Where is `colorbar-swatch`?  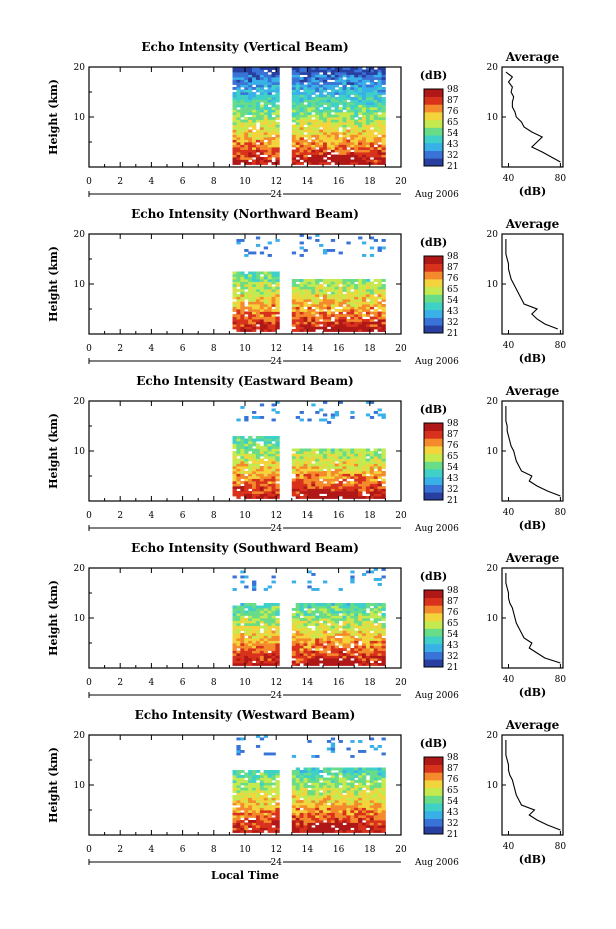 colorbar-swatch is located at coordinates (433, 329).